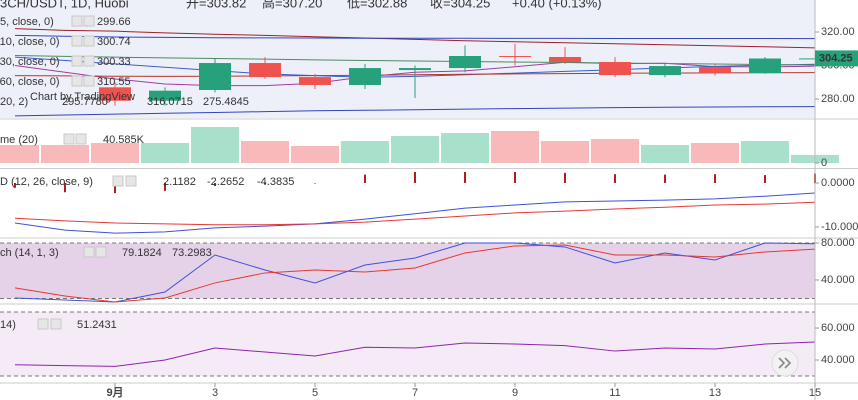 This screenshot has width=858, height=400. I want to click on legend-name: 5, close, 0), so click(27, 22).